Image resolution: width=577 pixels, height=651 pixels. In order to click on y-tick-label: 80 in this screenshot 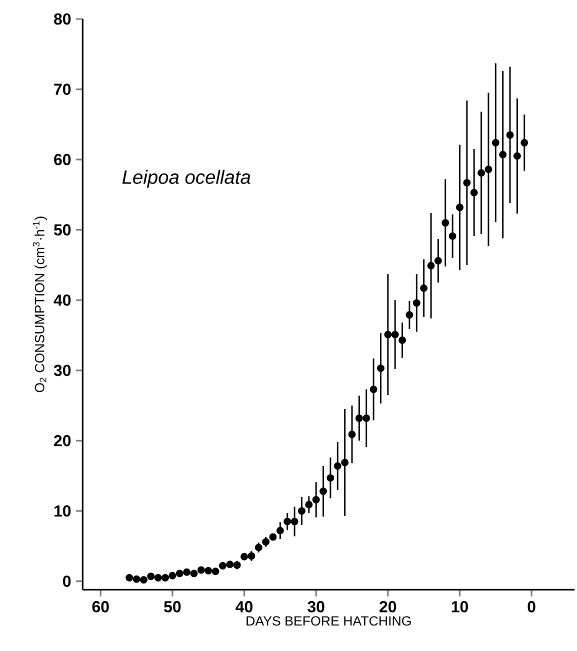, I will do `click(62, 19)`.